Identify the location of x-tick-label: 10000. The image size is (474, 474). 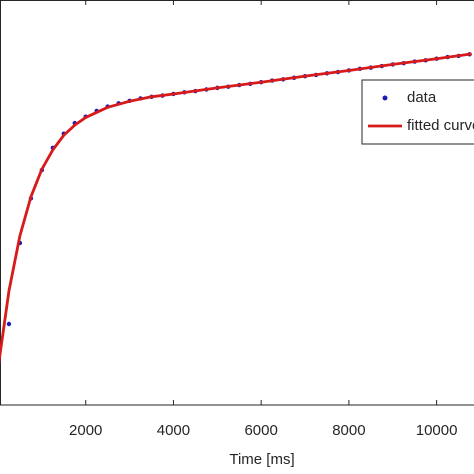
(437, 430).